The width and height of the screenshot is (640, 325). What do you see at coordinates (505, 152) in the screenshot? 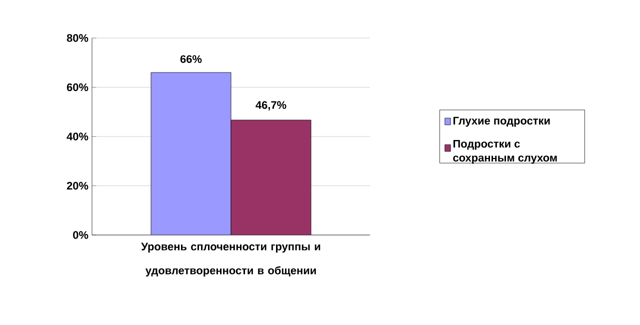
I see `legend-label: Подростки с сохранным слухом` at bounding box center [505, 152].